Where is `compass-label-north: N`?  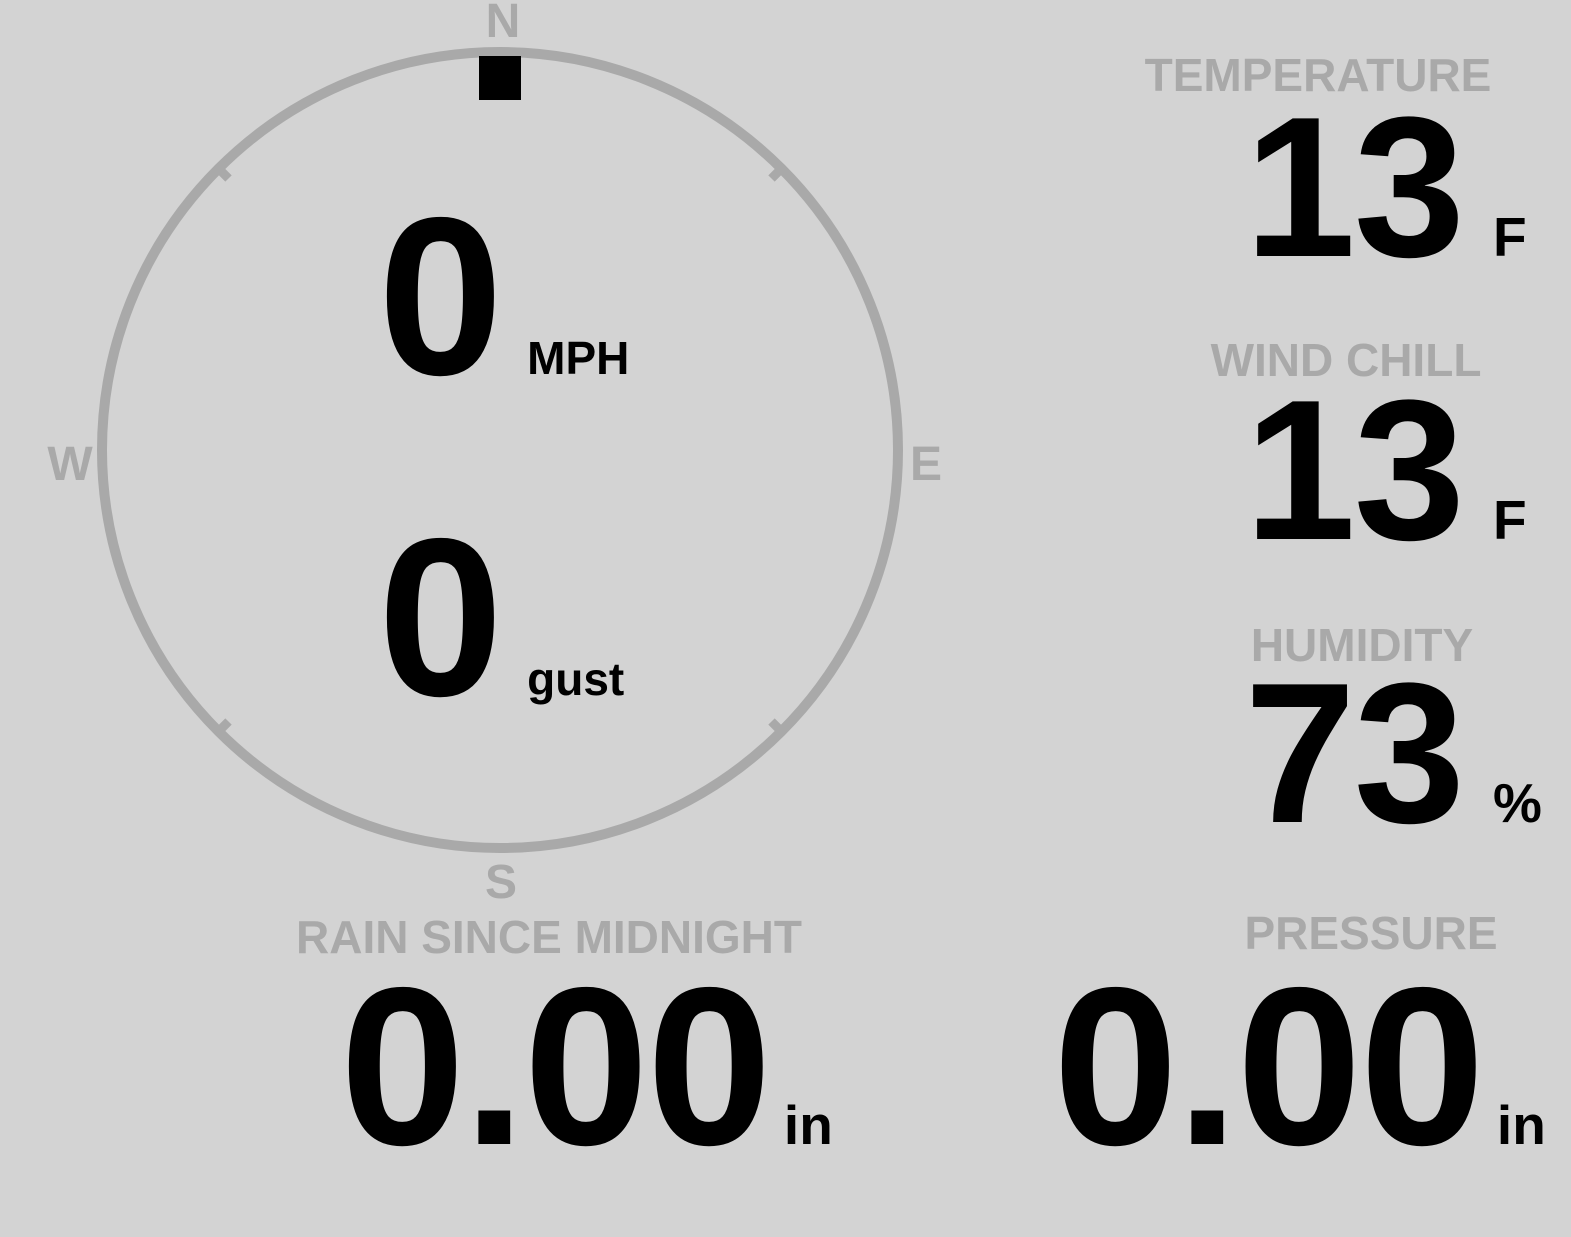
compass-label-north: N is located at coordinates (503, 24).